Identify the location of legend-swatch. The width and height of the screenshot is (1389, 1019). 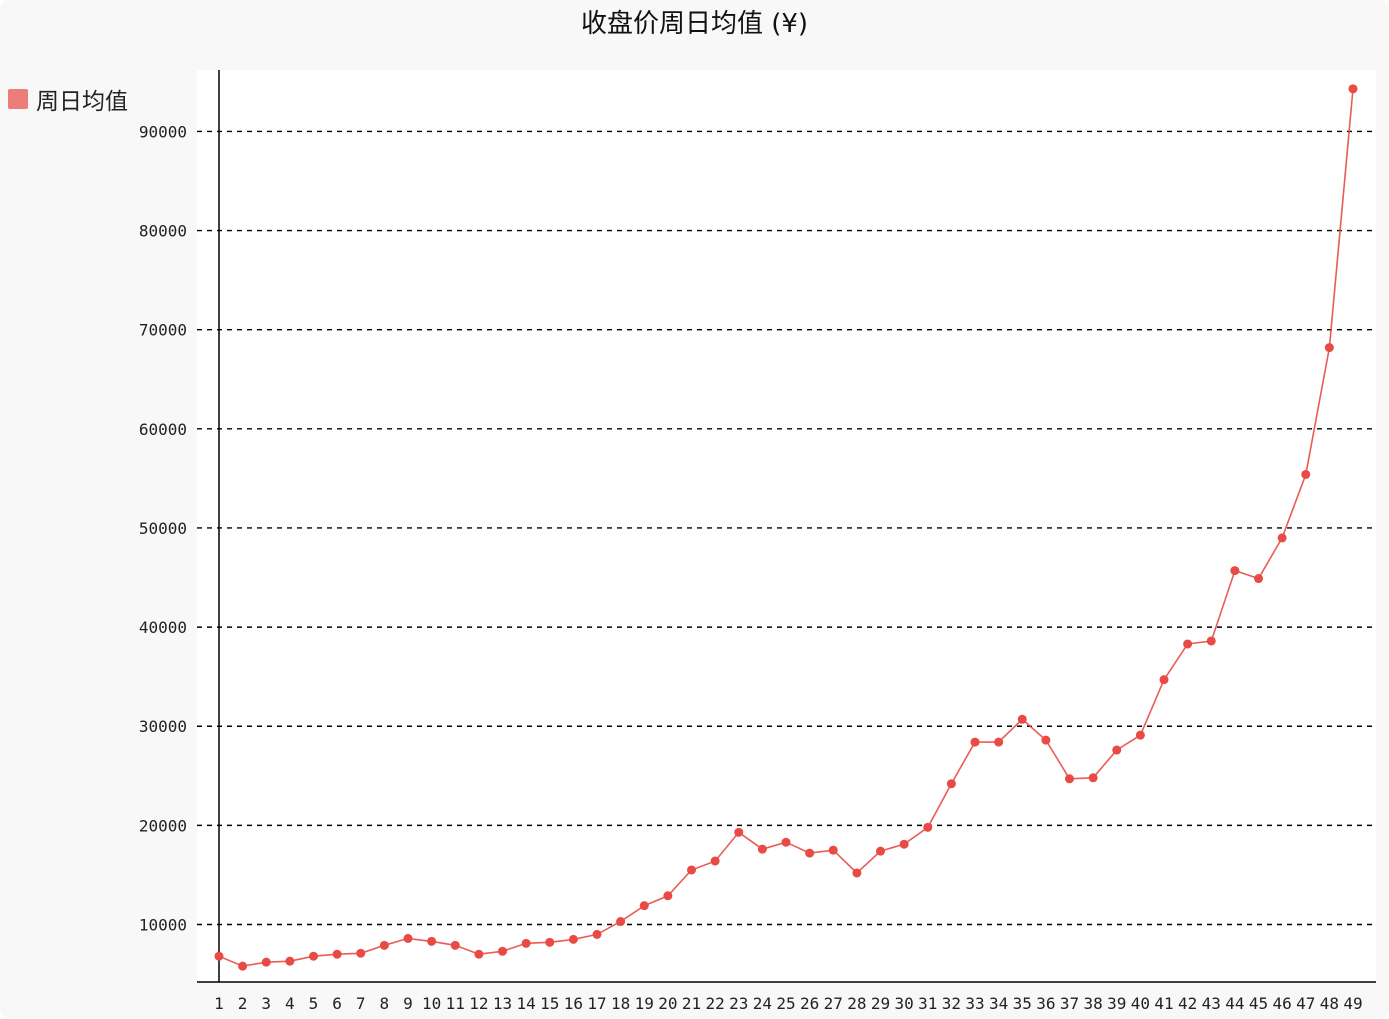
(18, 99).